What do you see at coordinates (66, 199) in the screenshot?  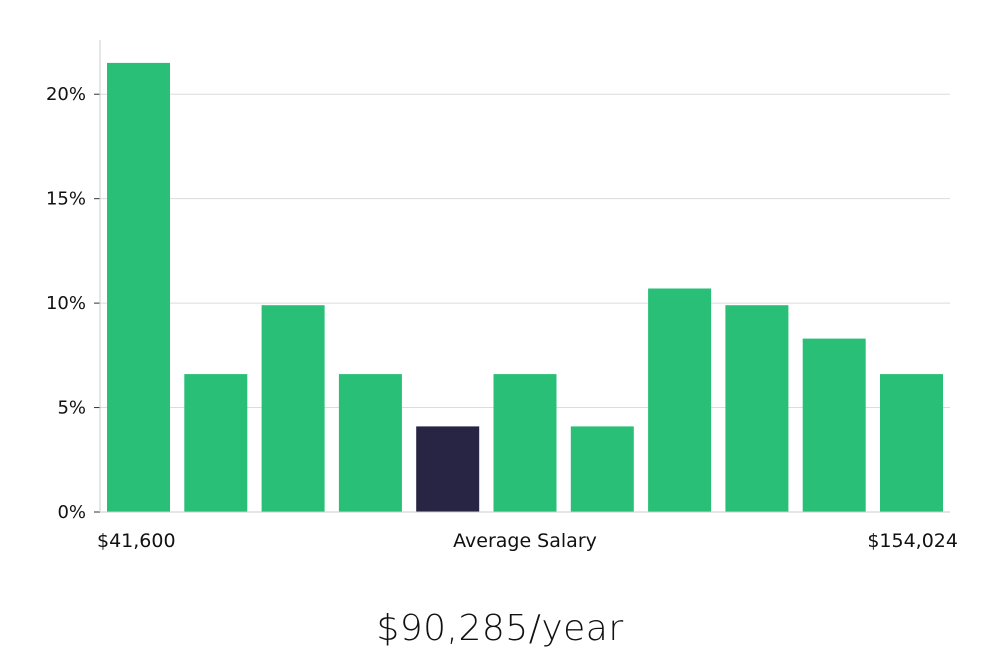 I see `y-tick-label: 15%` at bounding box center [66, 199].